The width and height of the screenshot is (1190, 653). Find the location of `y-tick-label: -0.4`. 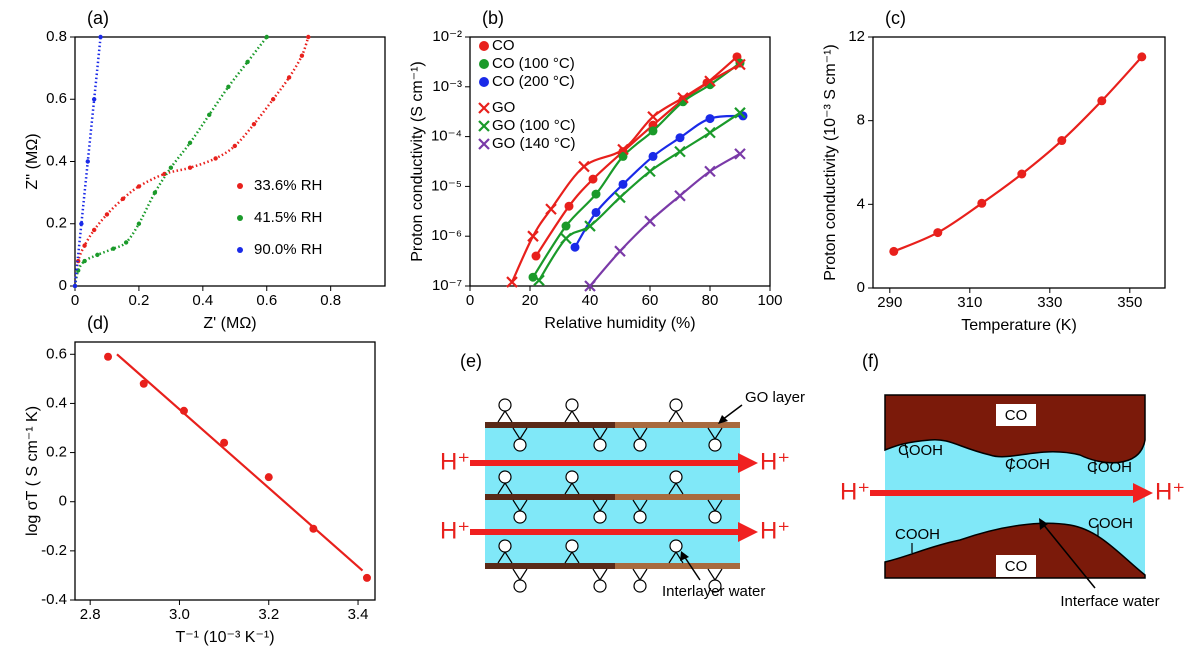

y-tick-label: -0.4 is located at coordinates (54, 599).